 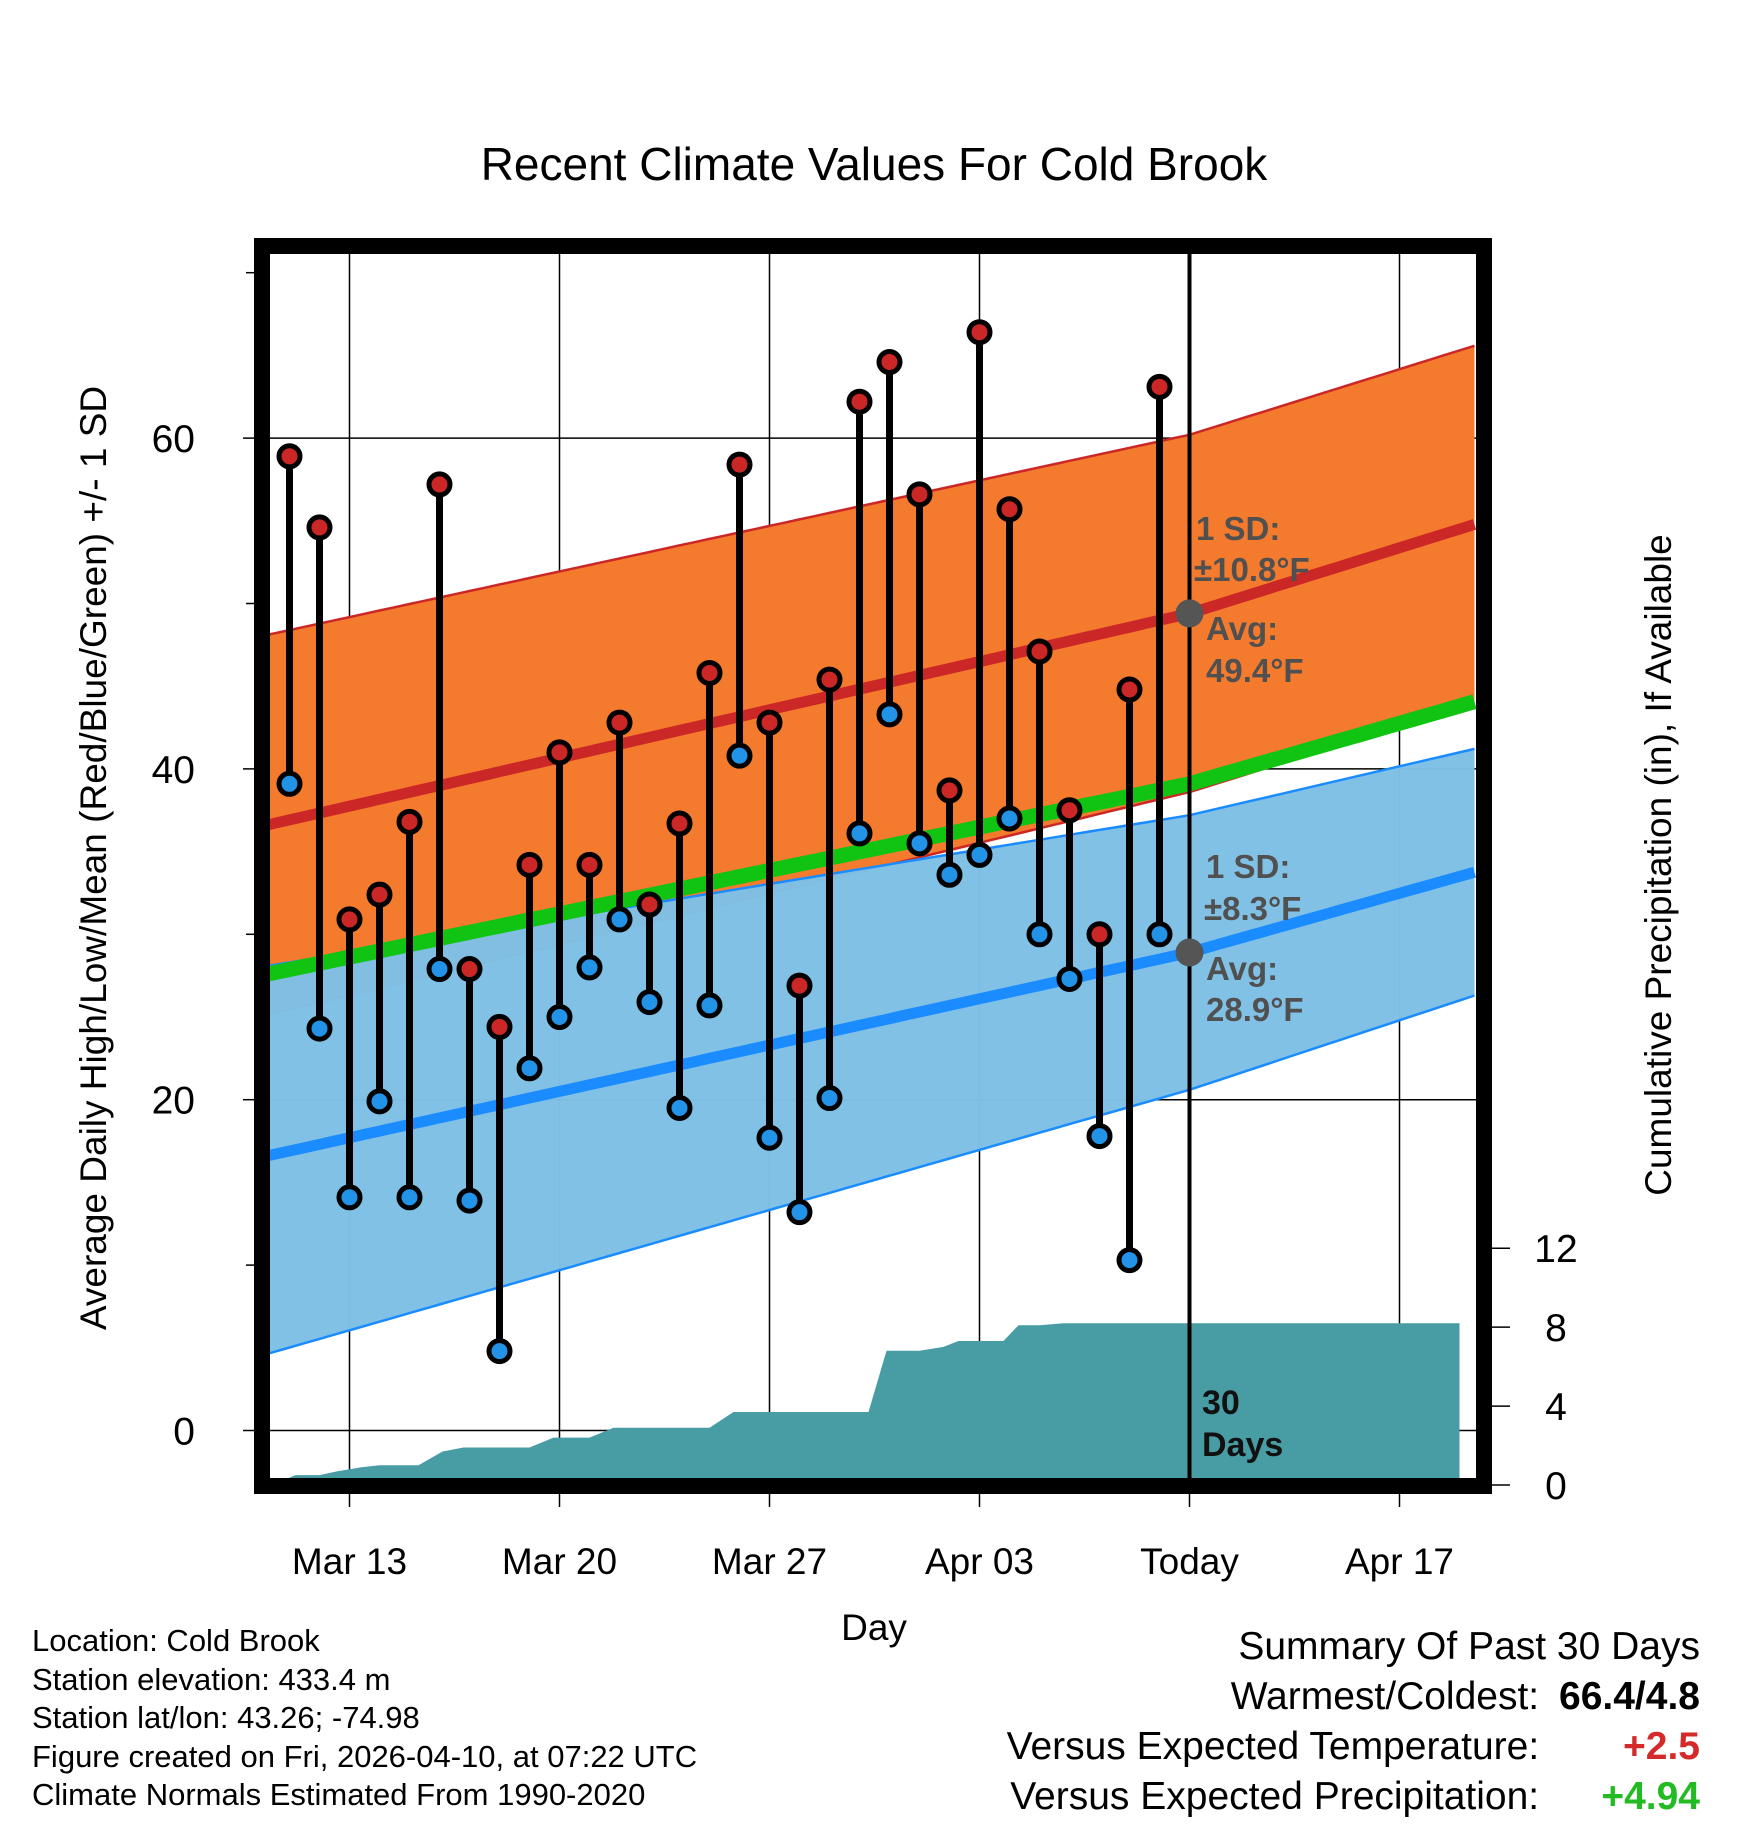 What do you see at coordinates (1385, 1696) in the screenshot?
I see `warm-cold-label: Warmest/Coldest:` at bounding box center [1385, 1696].